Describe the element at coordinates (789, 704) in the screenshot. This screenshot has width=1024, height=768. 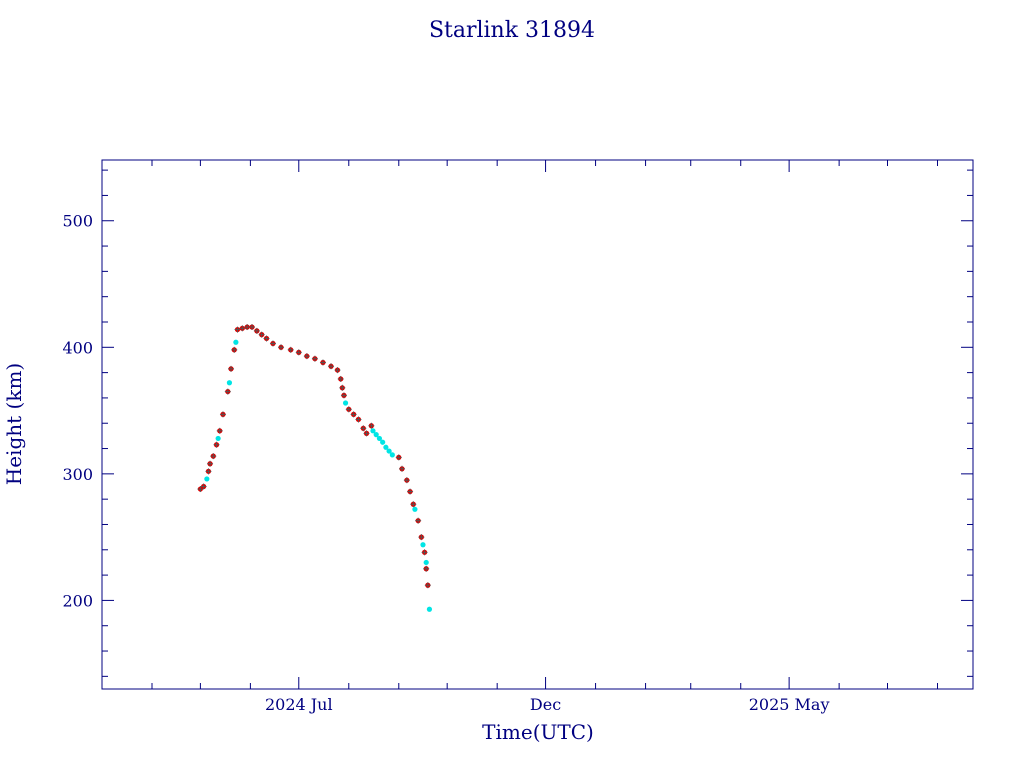
I see `x-tick-label: 2025 May` at that location.